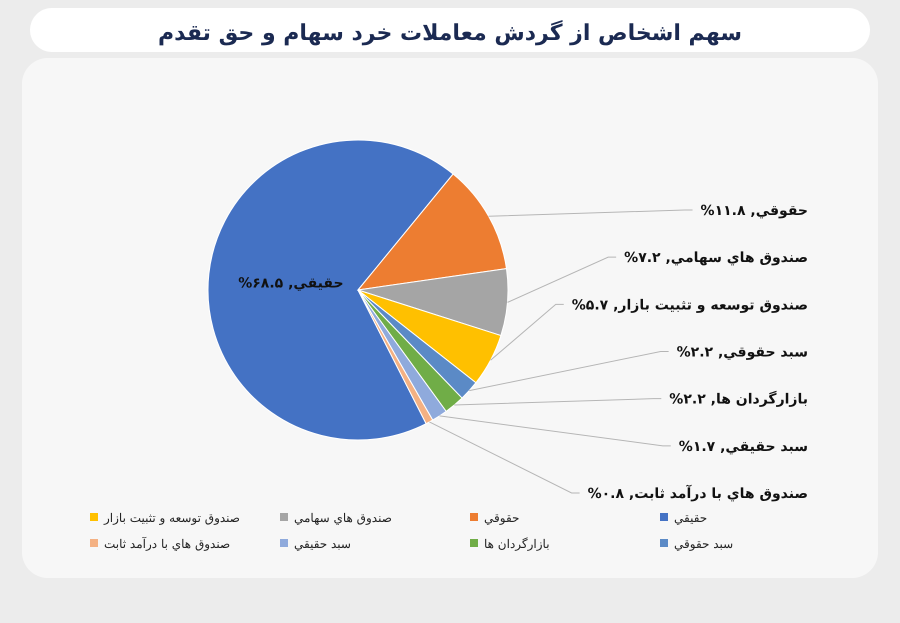 The width and height of the screenshot is (900, 623). Describe the element at coordinates (690, 305) in the screenshot. I see `data-label: صندوق توسعه و تثبيت بازار, ۵.۷%` at that location.